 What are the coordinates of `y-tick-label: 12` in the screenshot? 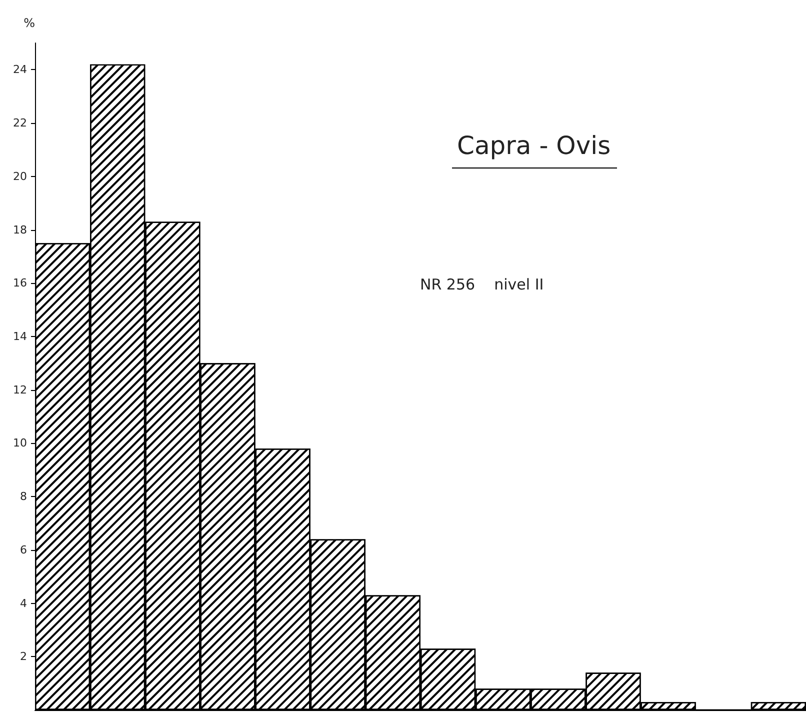 It's located at (20, 389).